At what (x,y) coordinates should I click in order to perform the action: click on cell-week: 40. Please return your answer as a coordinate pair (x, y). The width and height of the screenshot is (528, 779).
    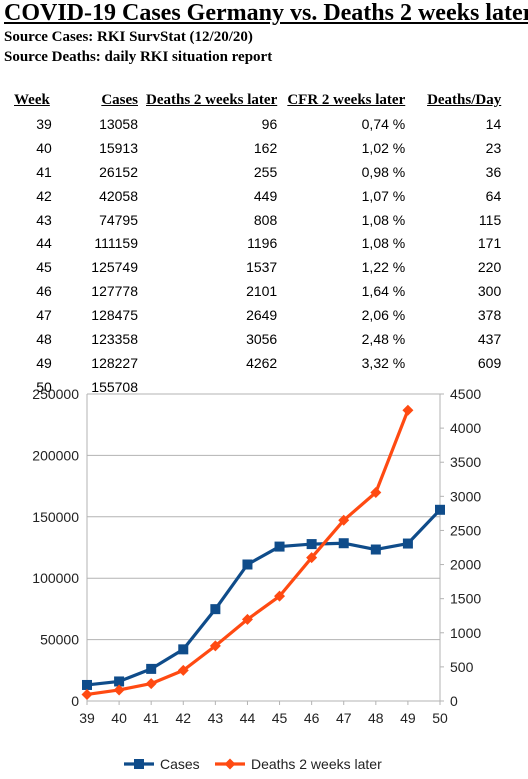
    Looking at the image, I should click on (44, 147).